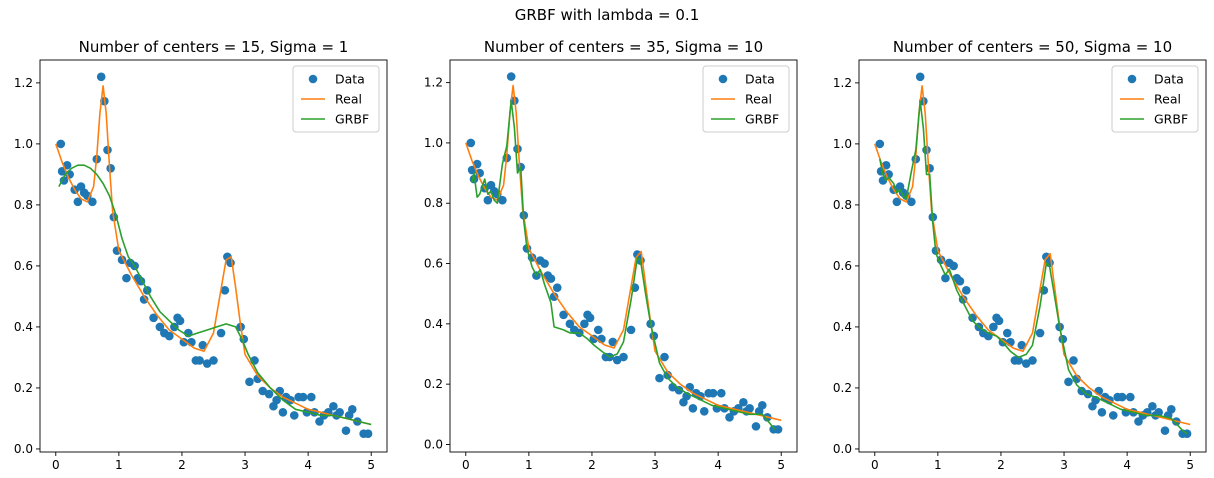 The image size is (1214, 478). Describe the element at coordinates (23, 449) in the screenshot. I see `y-tick-label: 0.0` at that location.